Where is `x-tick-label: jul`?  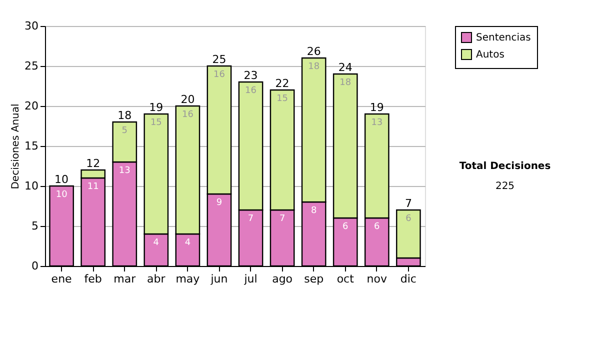
x-tick-label: jul is located at coordinates (250, 279).